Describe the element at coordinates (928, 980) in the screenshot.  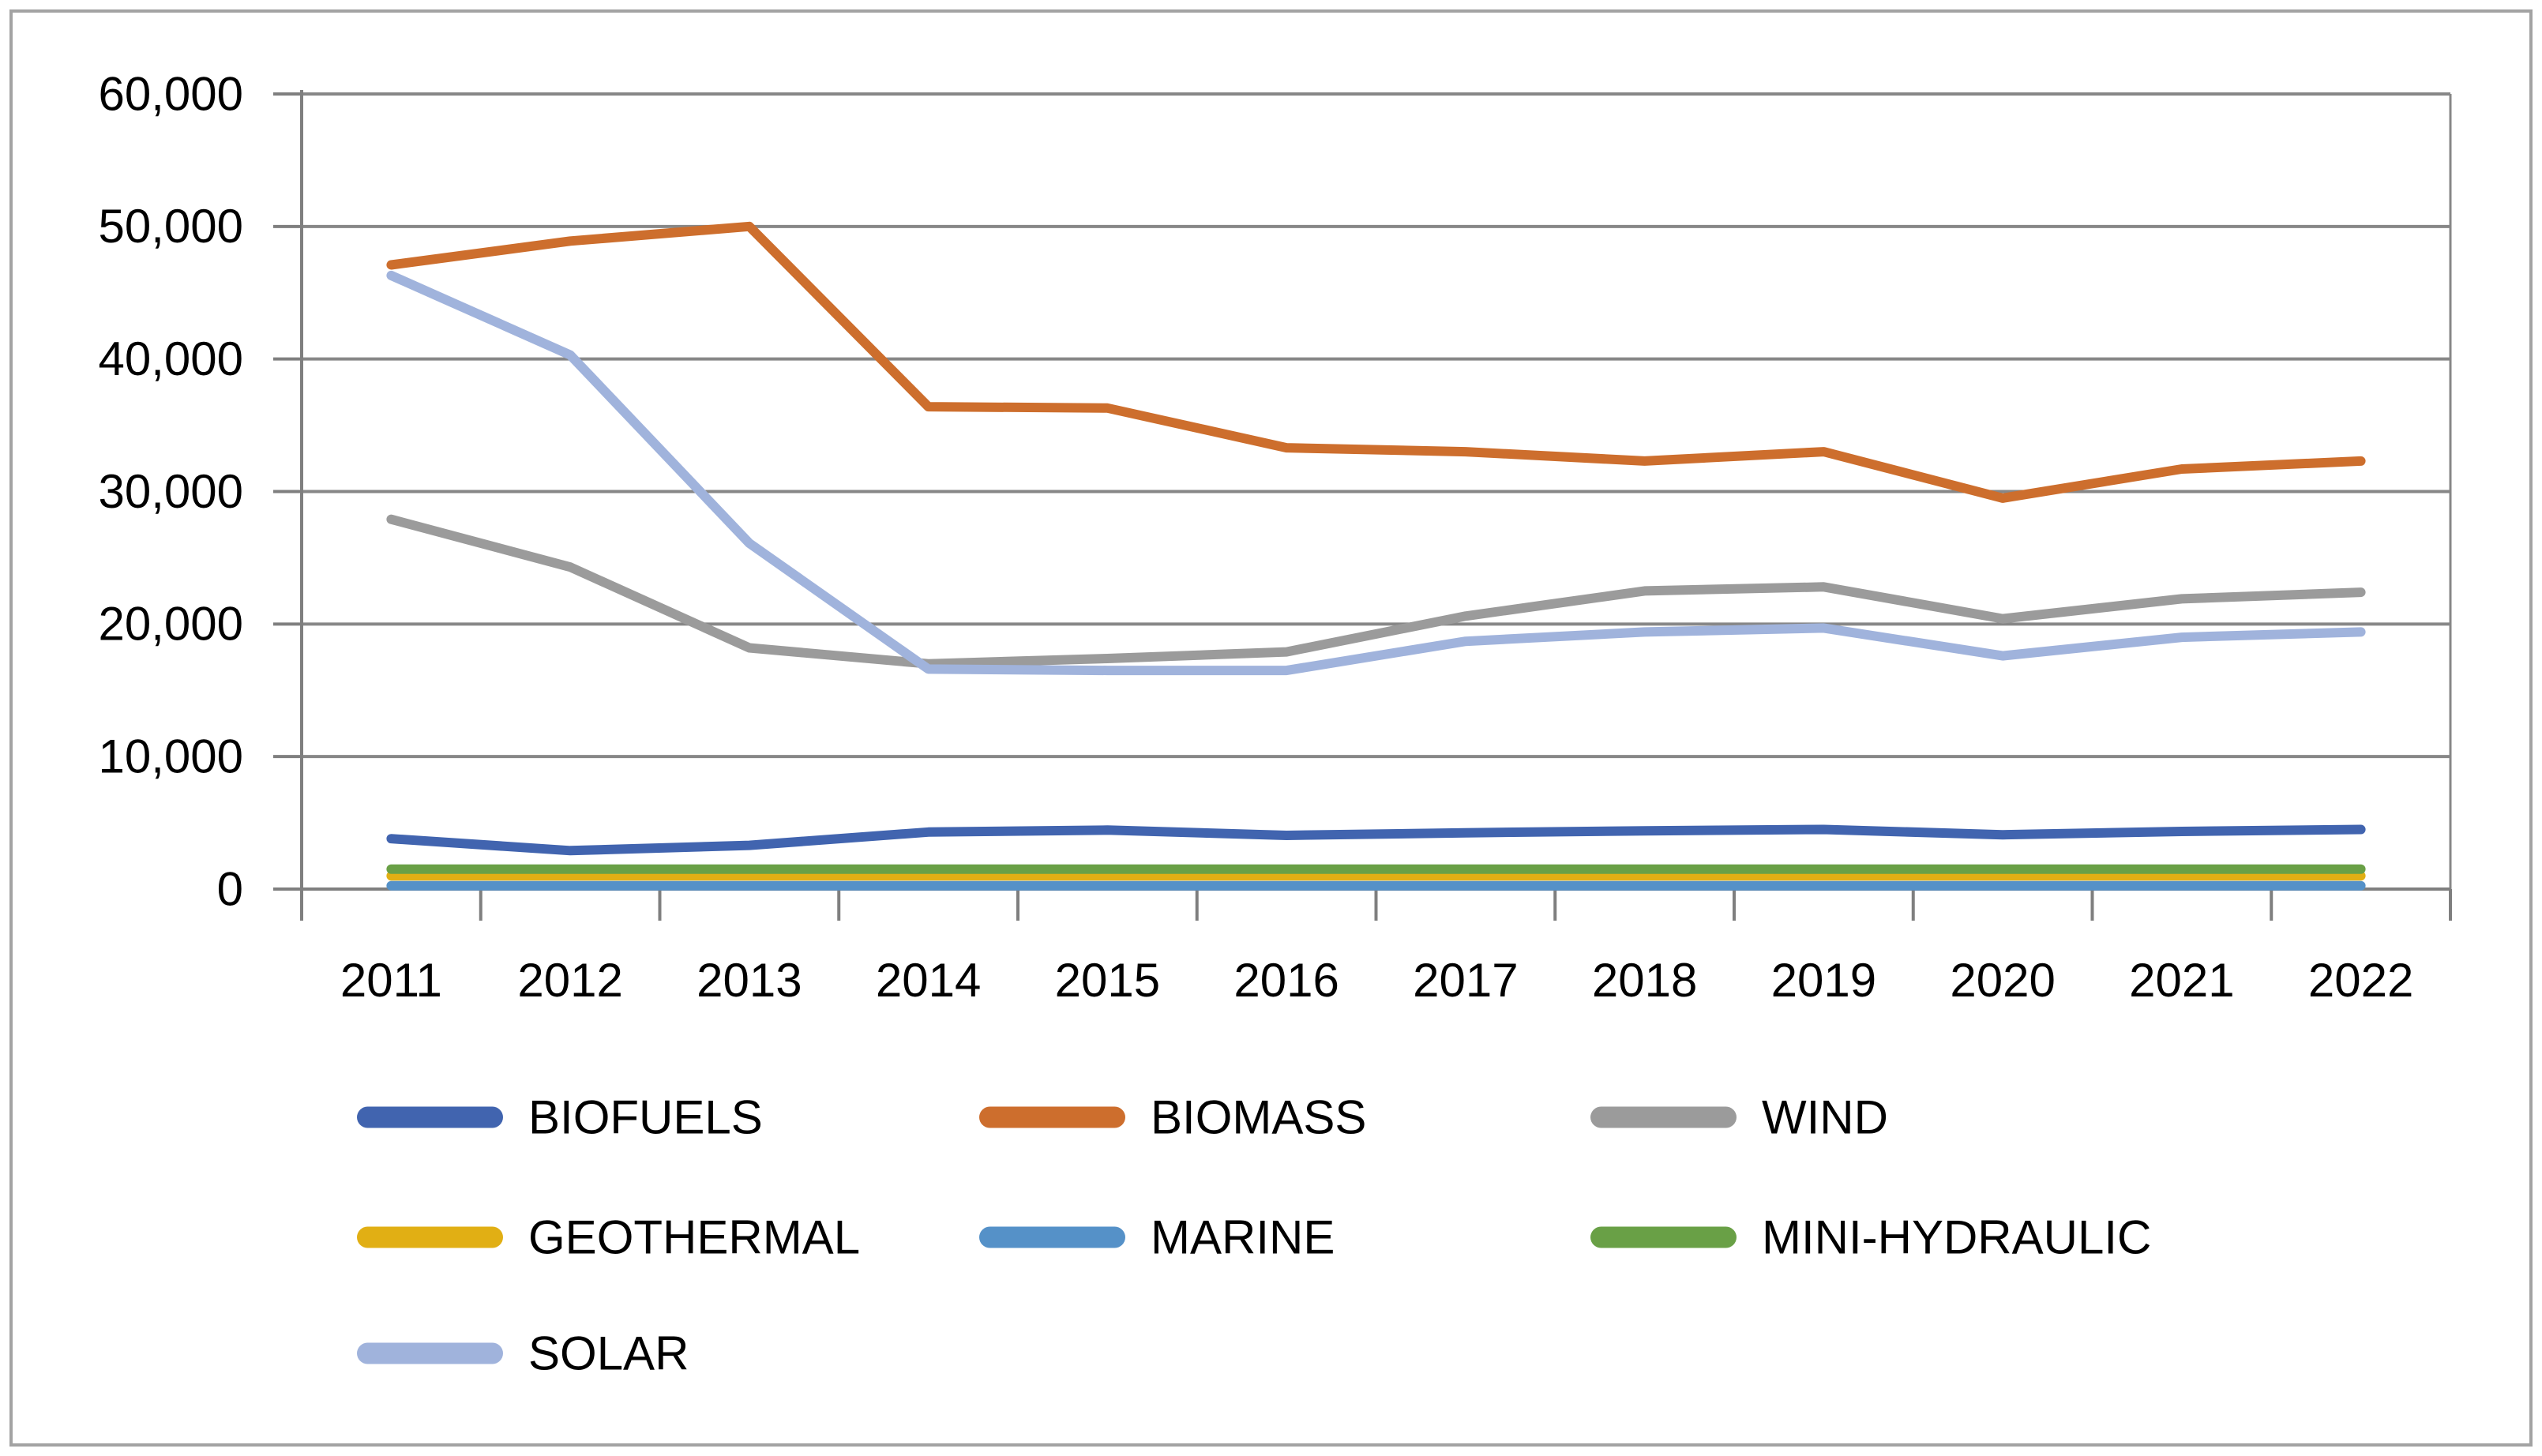
I see `x-axis-label: 2014` at that location.